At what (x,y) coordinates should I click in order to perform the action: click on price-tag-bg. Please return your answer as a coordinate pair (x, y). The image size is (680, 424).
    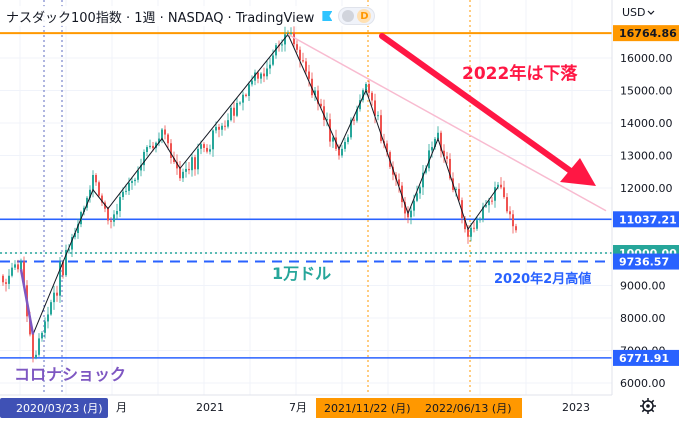
    Looking at the image, I should click on (646, 357).